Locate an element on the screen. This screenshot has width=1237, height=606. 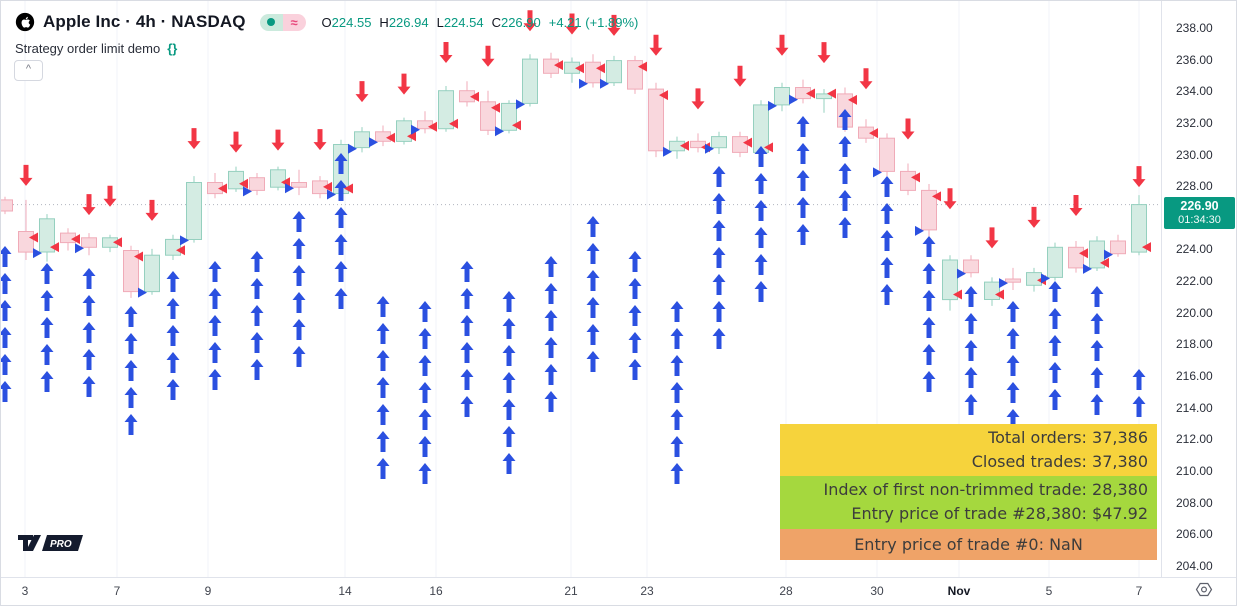
axis-settings-gear-icon is located at coordinates (1204, 592).